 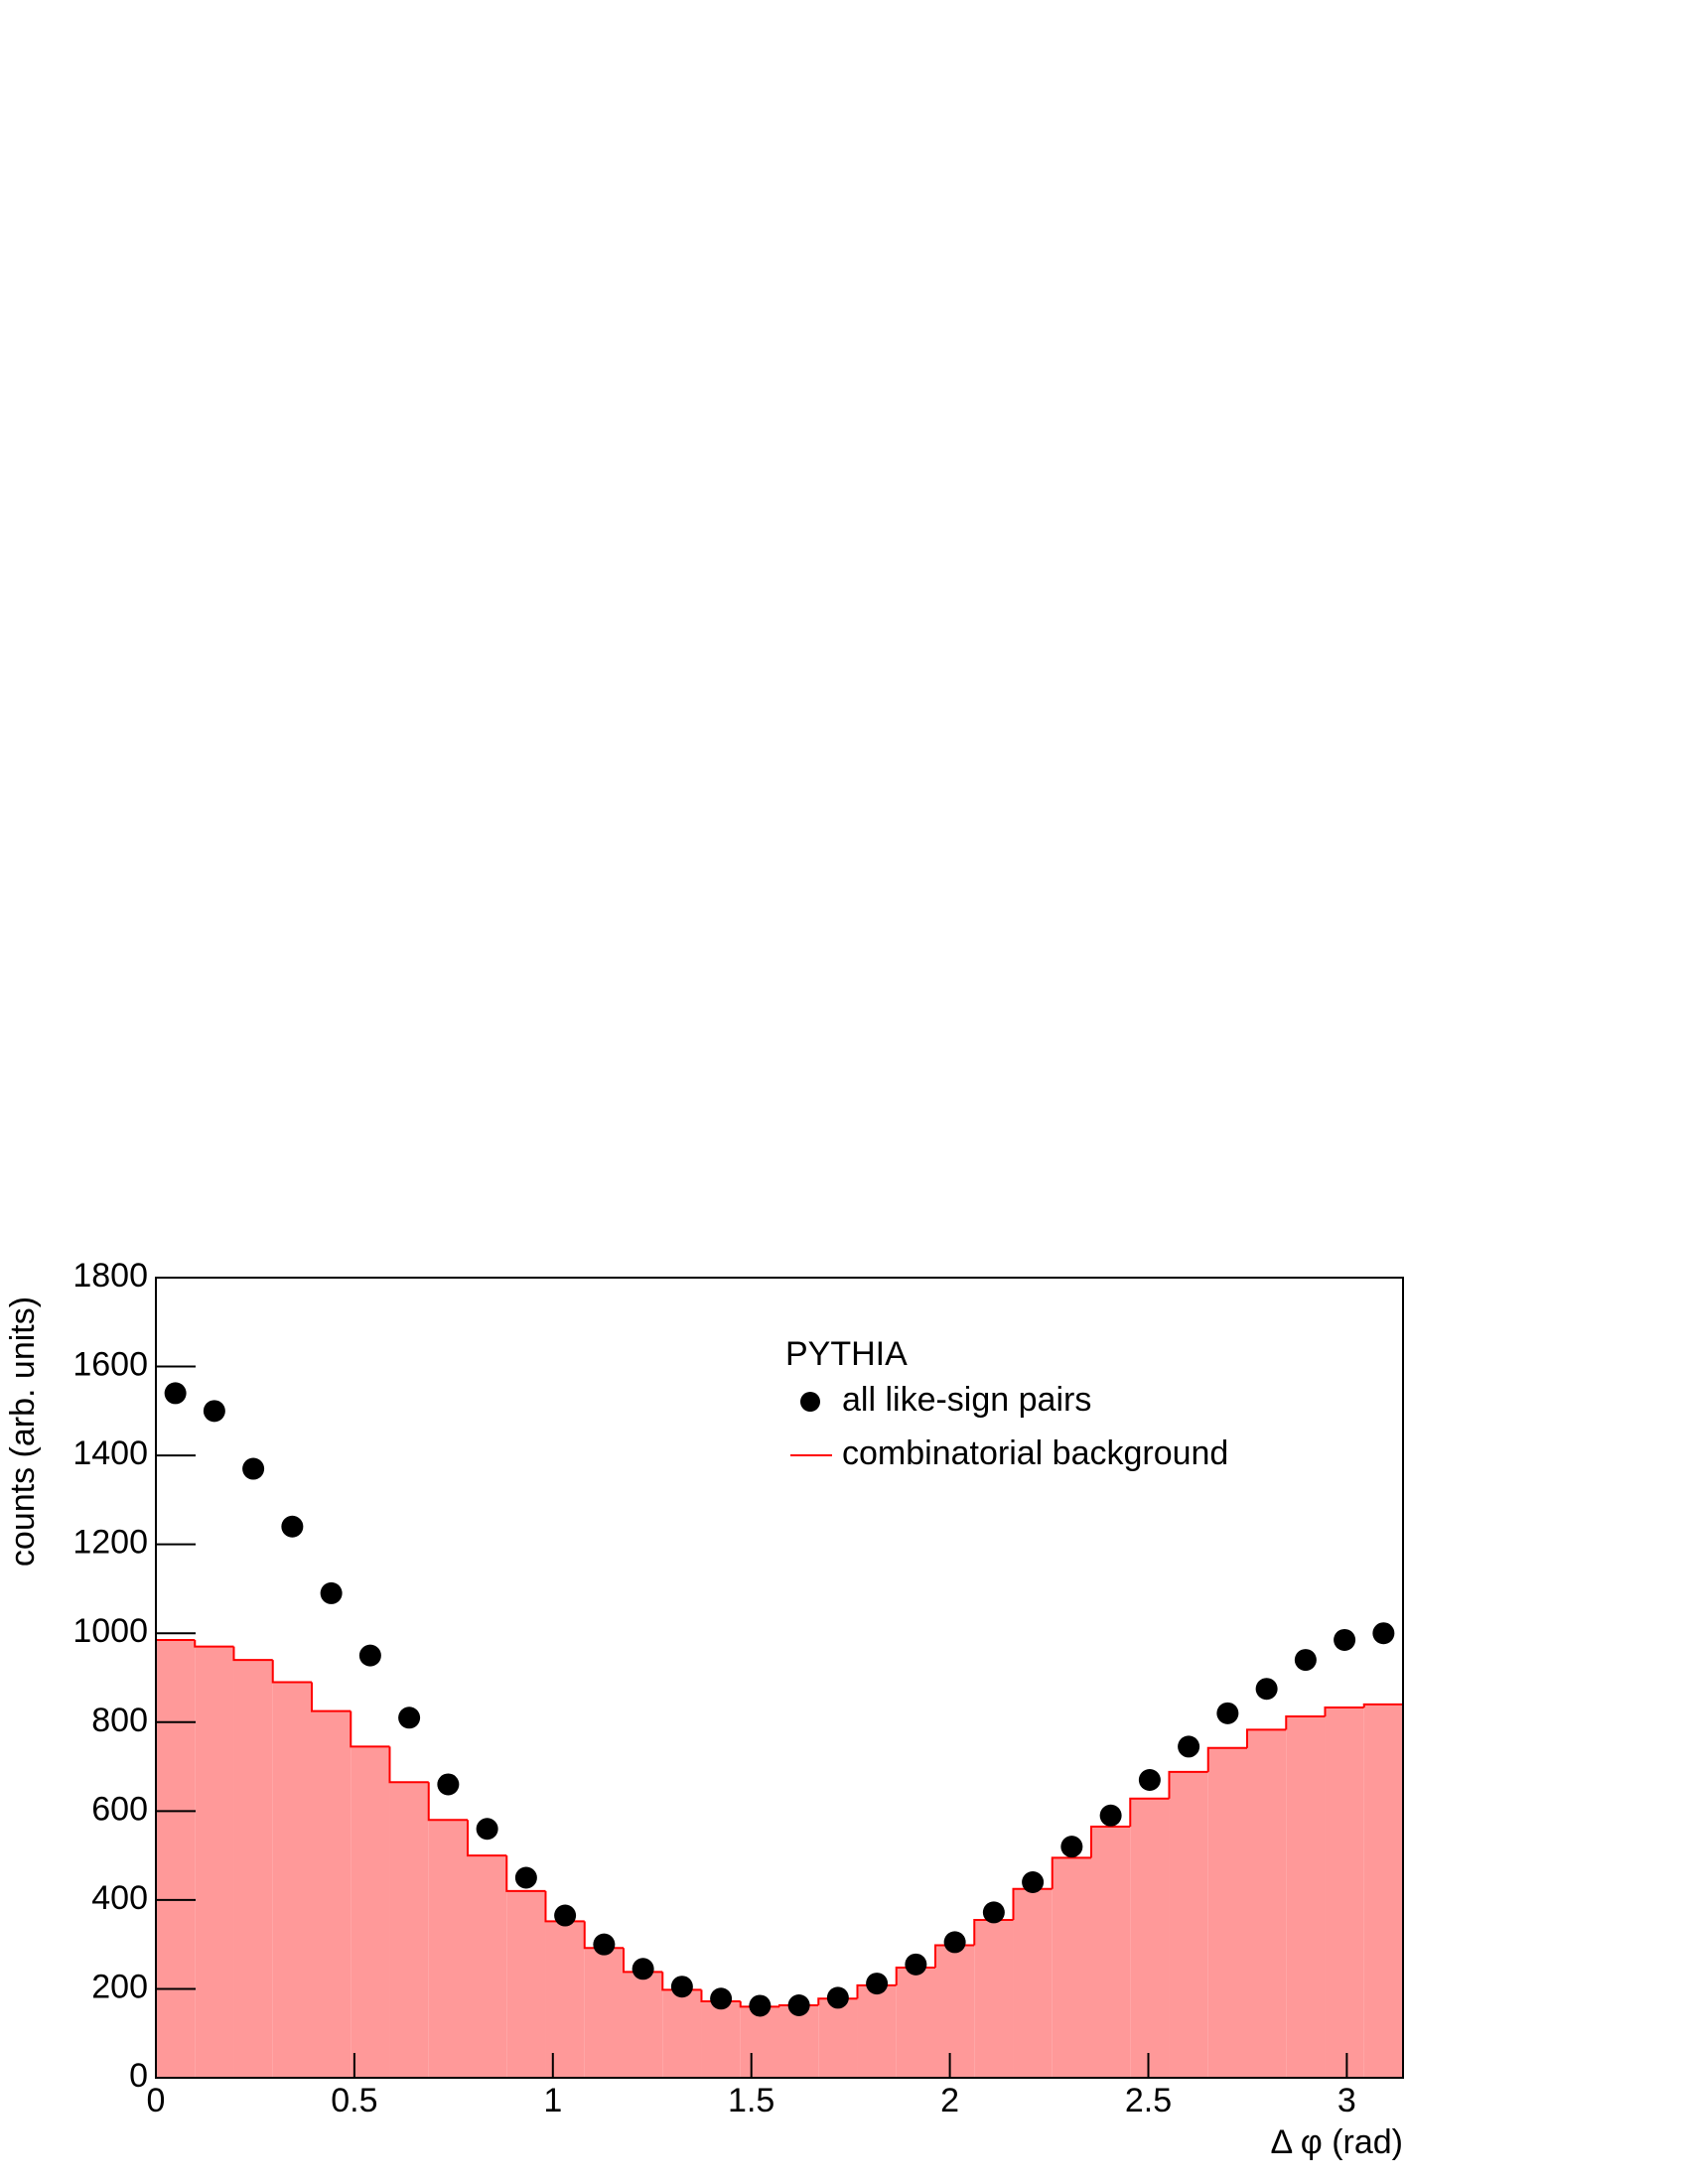 I want to click on y-tick-label: 1400, so click(x=110, y=1453).